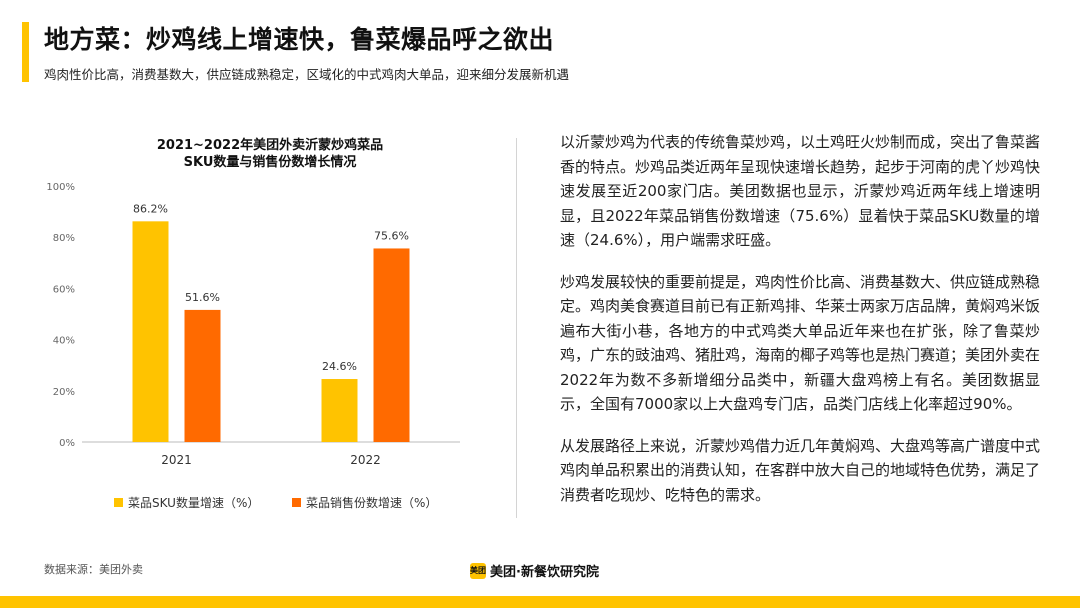 Image resolution: width=1080 pixels, height=608 pixels. What do you see at coordinates (391, 235) in the screenshot?
I see `data-label: 75.6%` at bounding box center [391, 235].